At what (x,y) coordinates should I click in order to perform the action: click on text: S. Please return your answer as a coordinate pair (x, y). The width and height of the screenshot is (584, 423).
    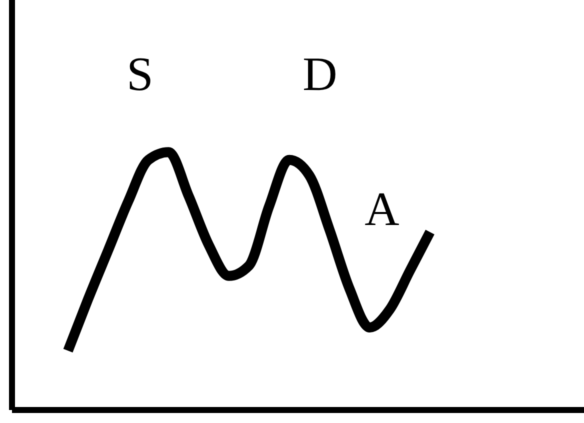
    Looking at the image, I should click on (140, 74).